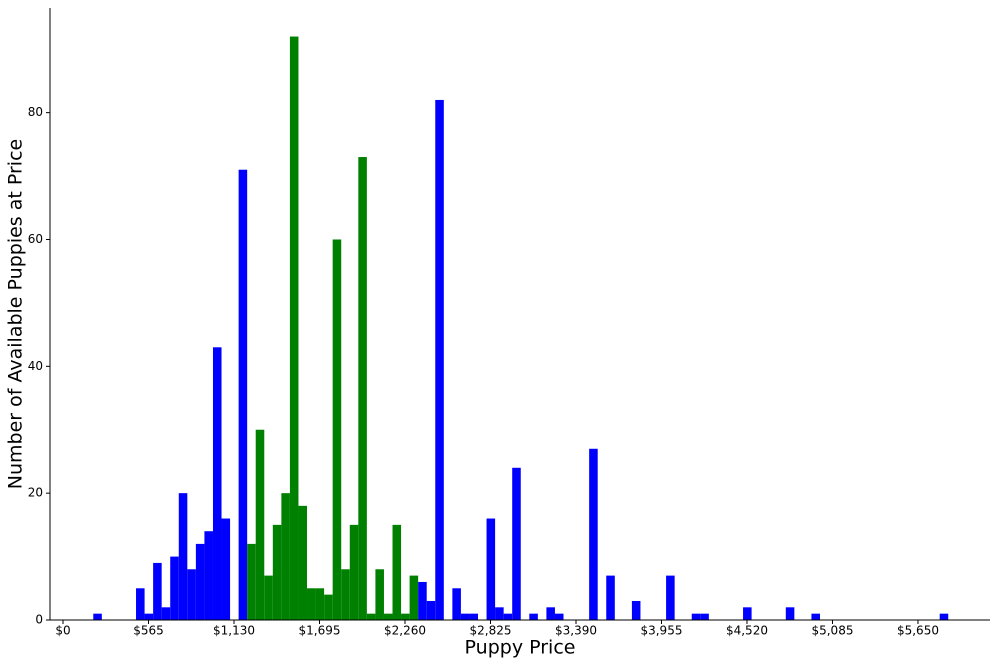 The width and height of the screenshot is (1000, 666). What do you see at coordinates (747, 631) in the screenshot?
I see `x-tick-label: $4,520` at bounding box center [747, 631].